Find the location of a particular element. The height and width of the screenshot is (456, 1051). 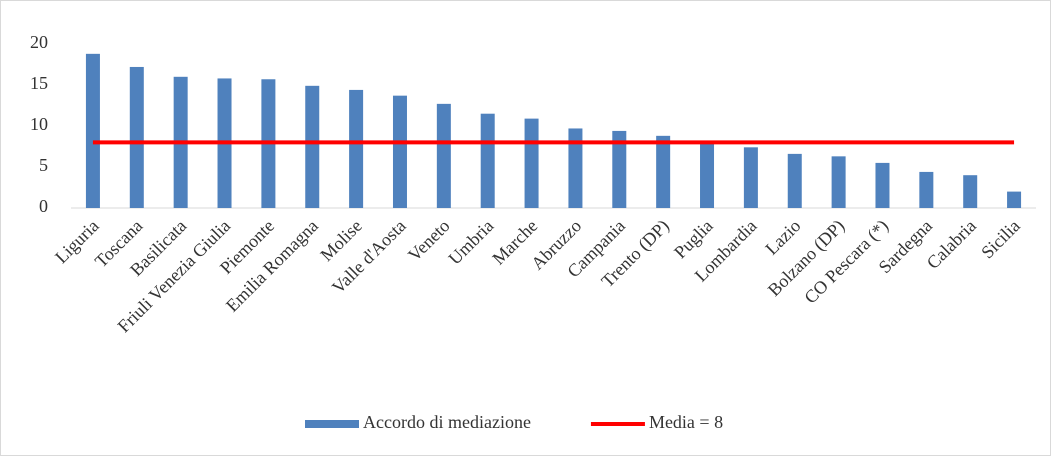

y-tick-label: 15 is located at coordinates (39, 83).